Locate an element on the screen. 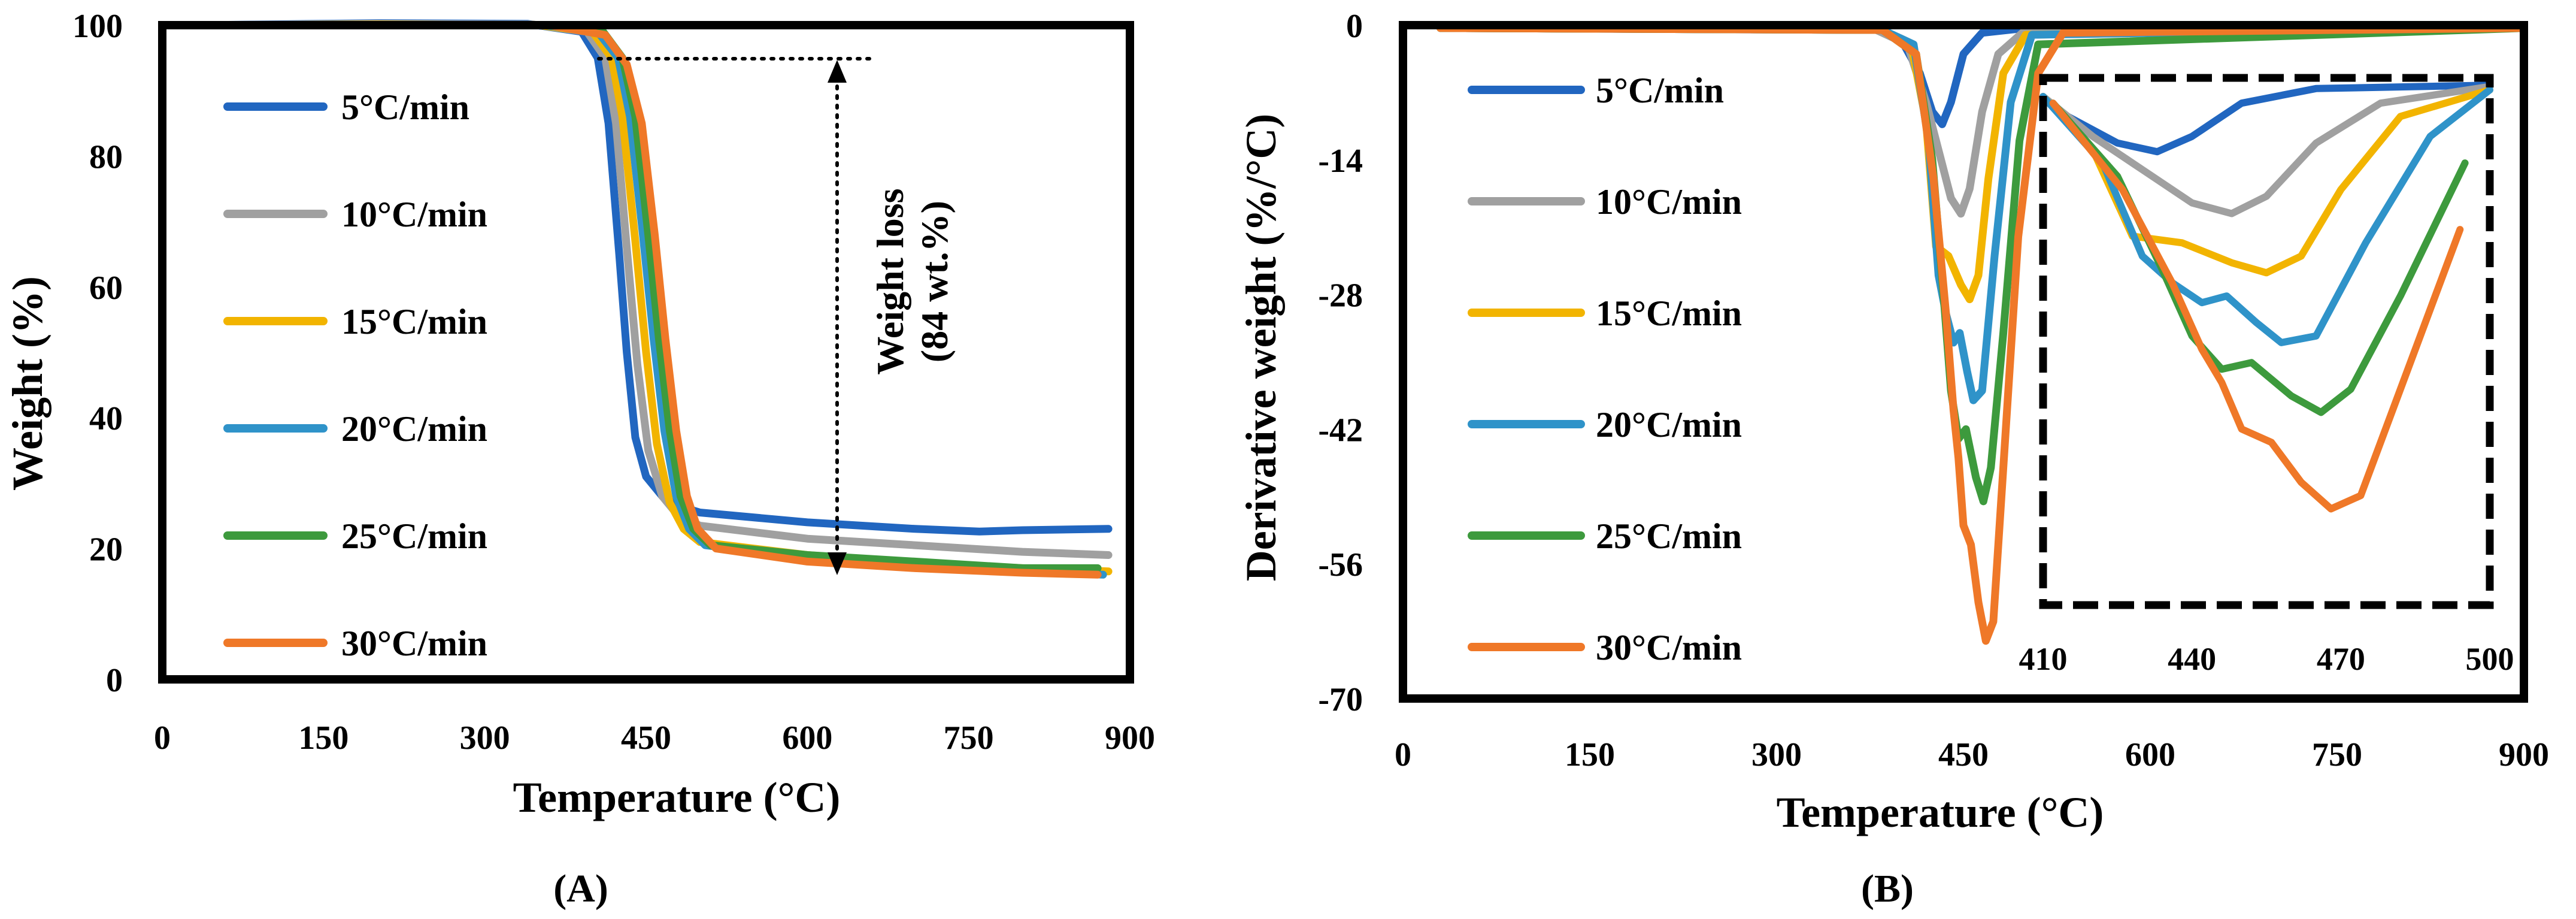 This screenshot has height=919, width=2576. y-tick-label: 40 is located at coordinates (106, 419).